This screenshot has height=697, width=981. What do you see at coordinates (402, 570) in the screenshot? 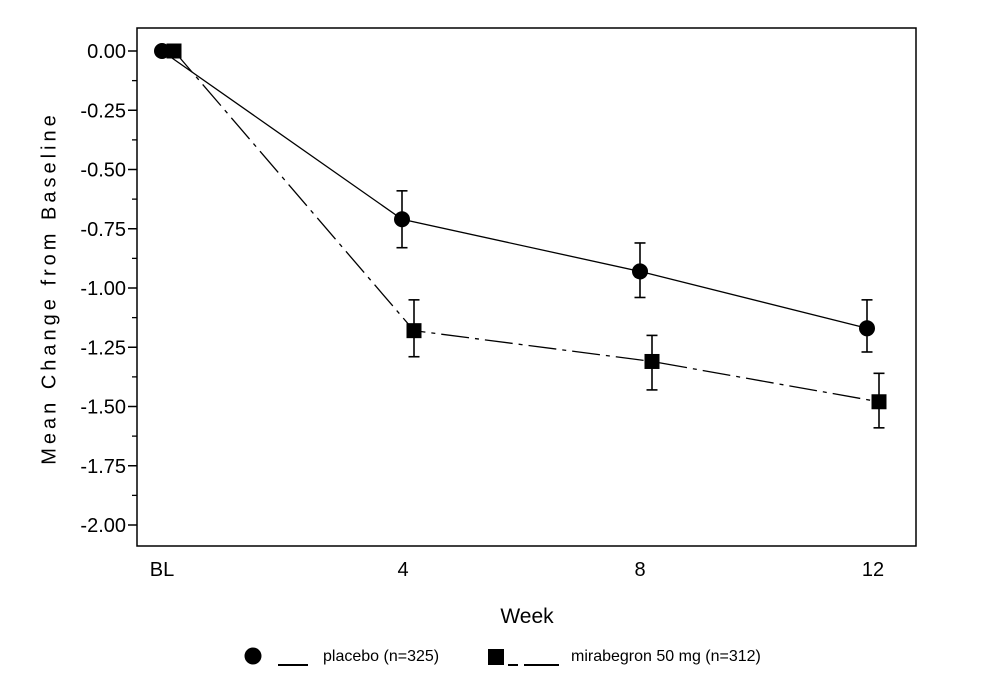
I see `x-tick-label: 4` at bounding box center [402, 570].